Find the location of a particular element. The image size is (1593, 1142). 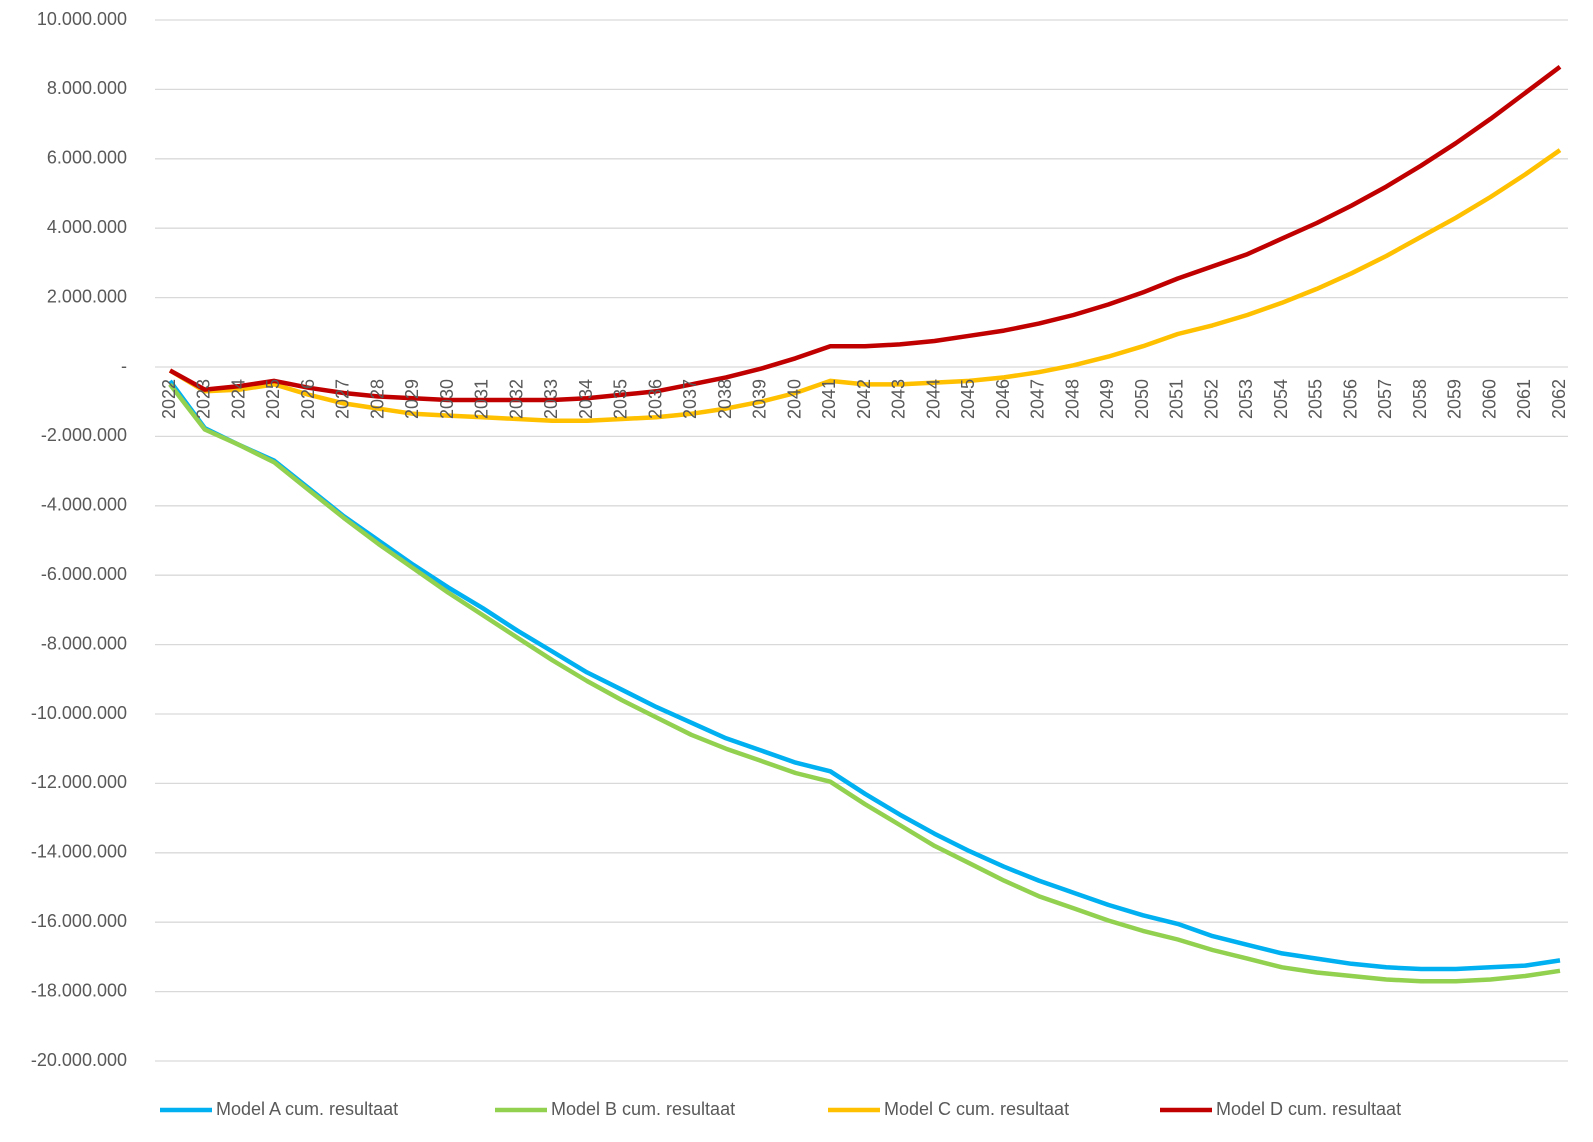

y-tick-label: -10.000.000 is located at coordinates (79, 713).